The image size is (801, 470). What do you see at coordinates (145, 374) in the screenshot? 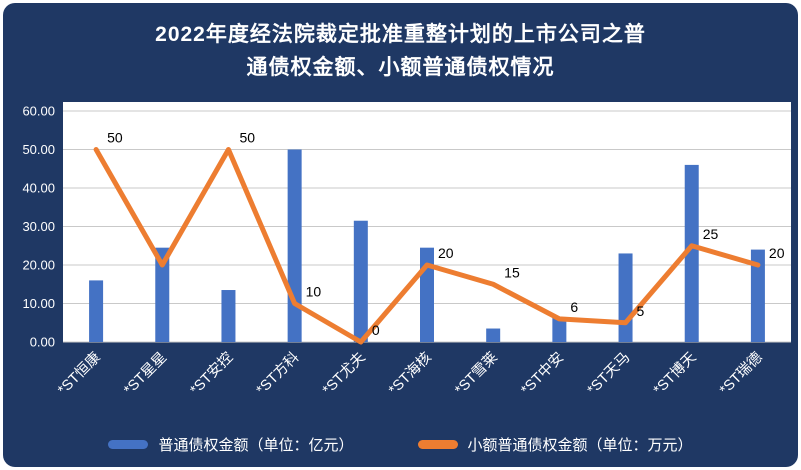
I see `x-axis-label: *ST星星` at bounding box center [145, 374].